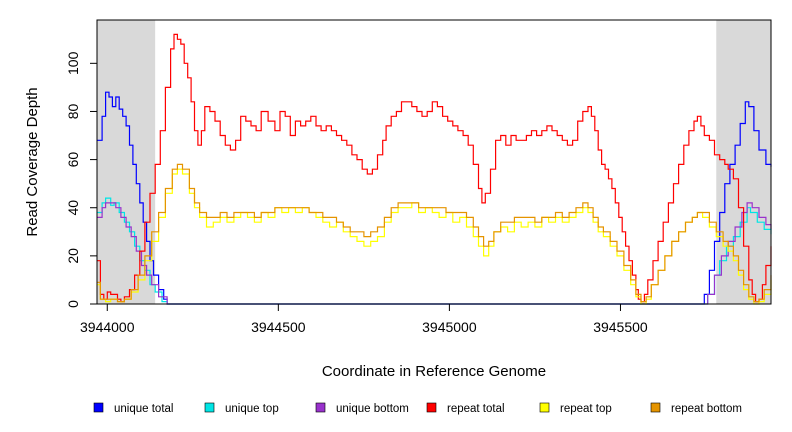 This screenshot has height=432, width=792. I want to click on legend-item-unique-total: unique total, so click(133, 408).